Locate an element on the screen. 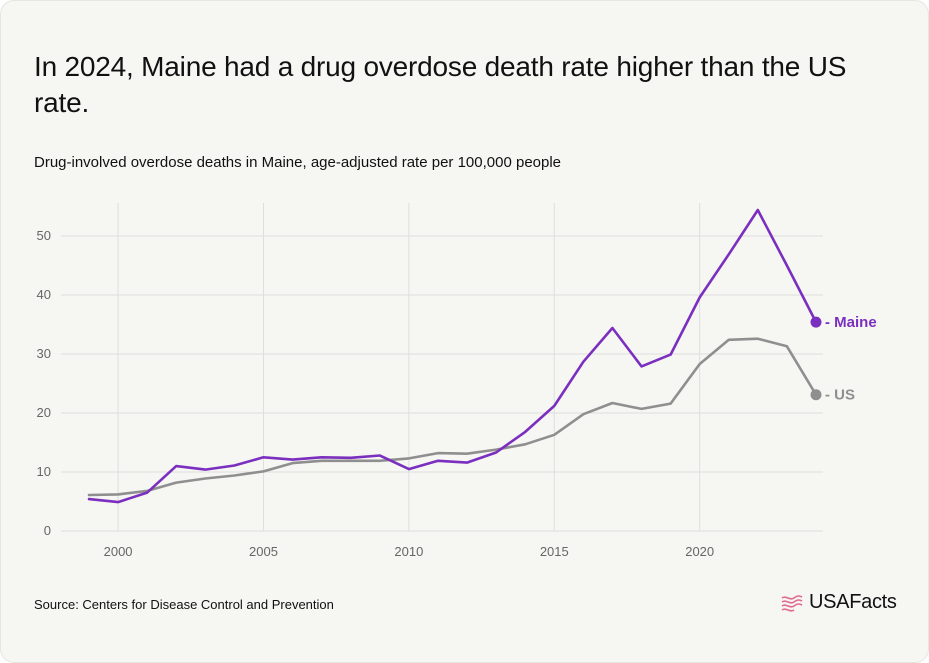  y-tick-label: 30 is located at coordinates (44, 353).